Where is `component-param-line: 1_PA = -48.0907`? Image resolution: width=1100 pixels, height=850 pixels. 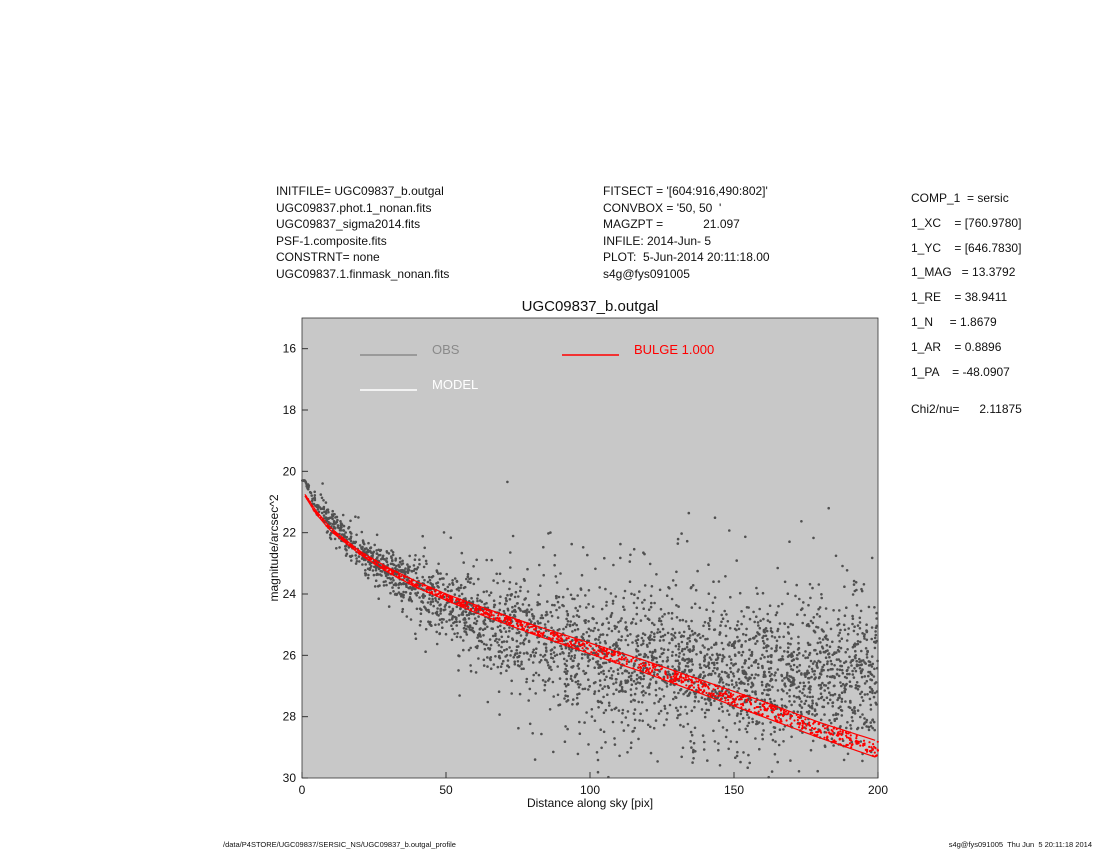 component-param-line: 1_PA = -48.0907 is located at coordinates (960, 371).